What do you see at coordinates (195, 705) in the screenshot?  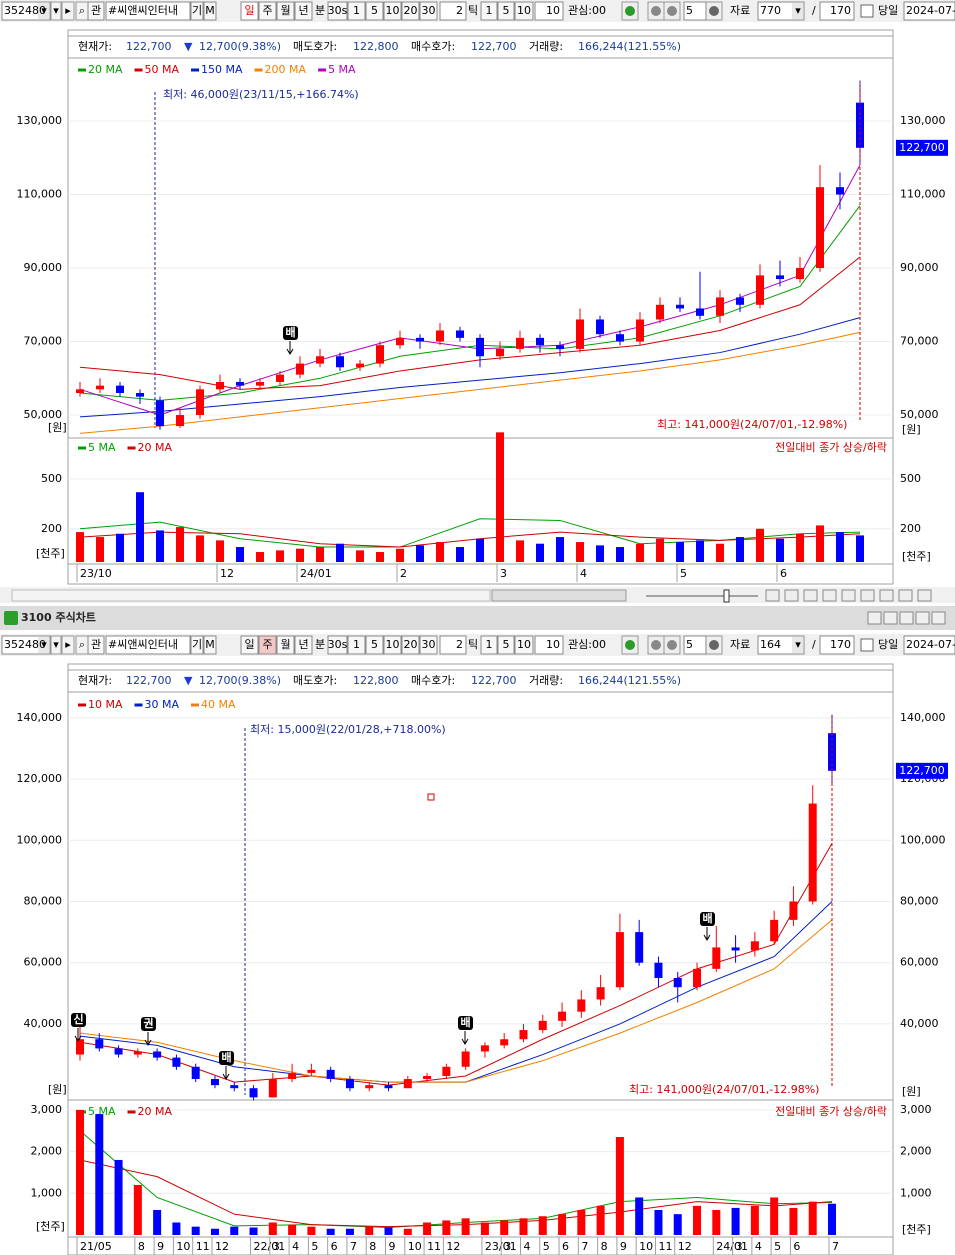 I see `legend-swatch` at bounding box center [195, 705].